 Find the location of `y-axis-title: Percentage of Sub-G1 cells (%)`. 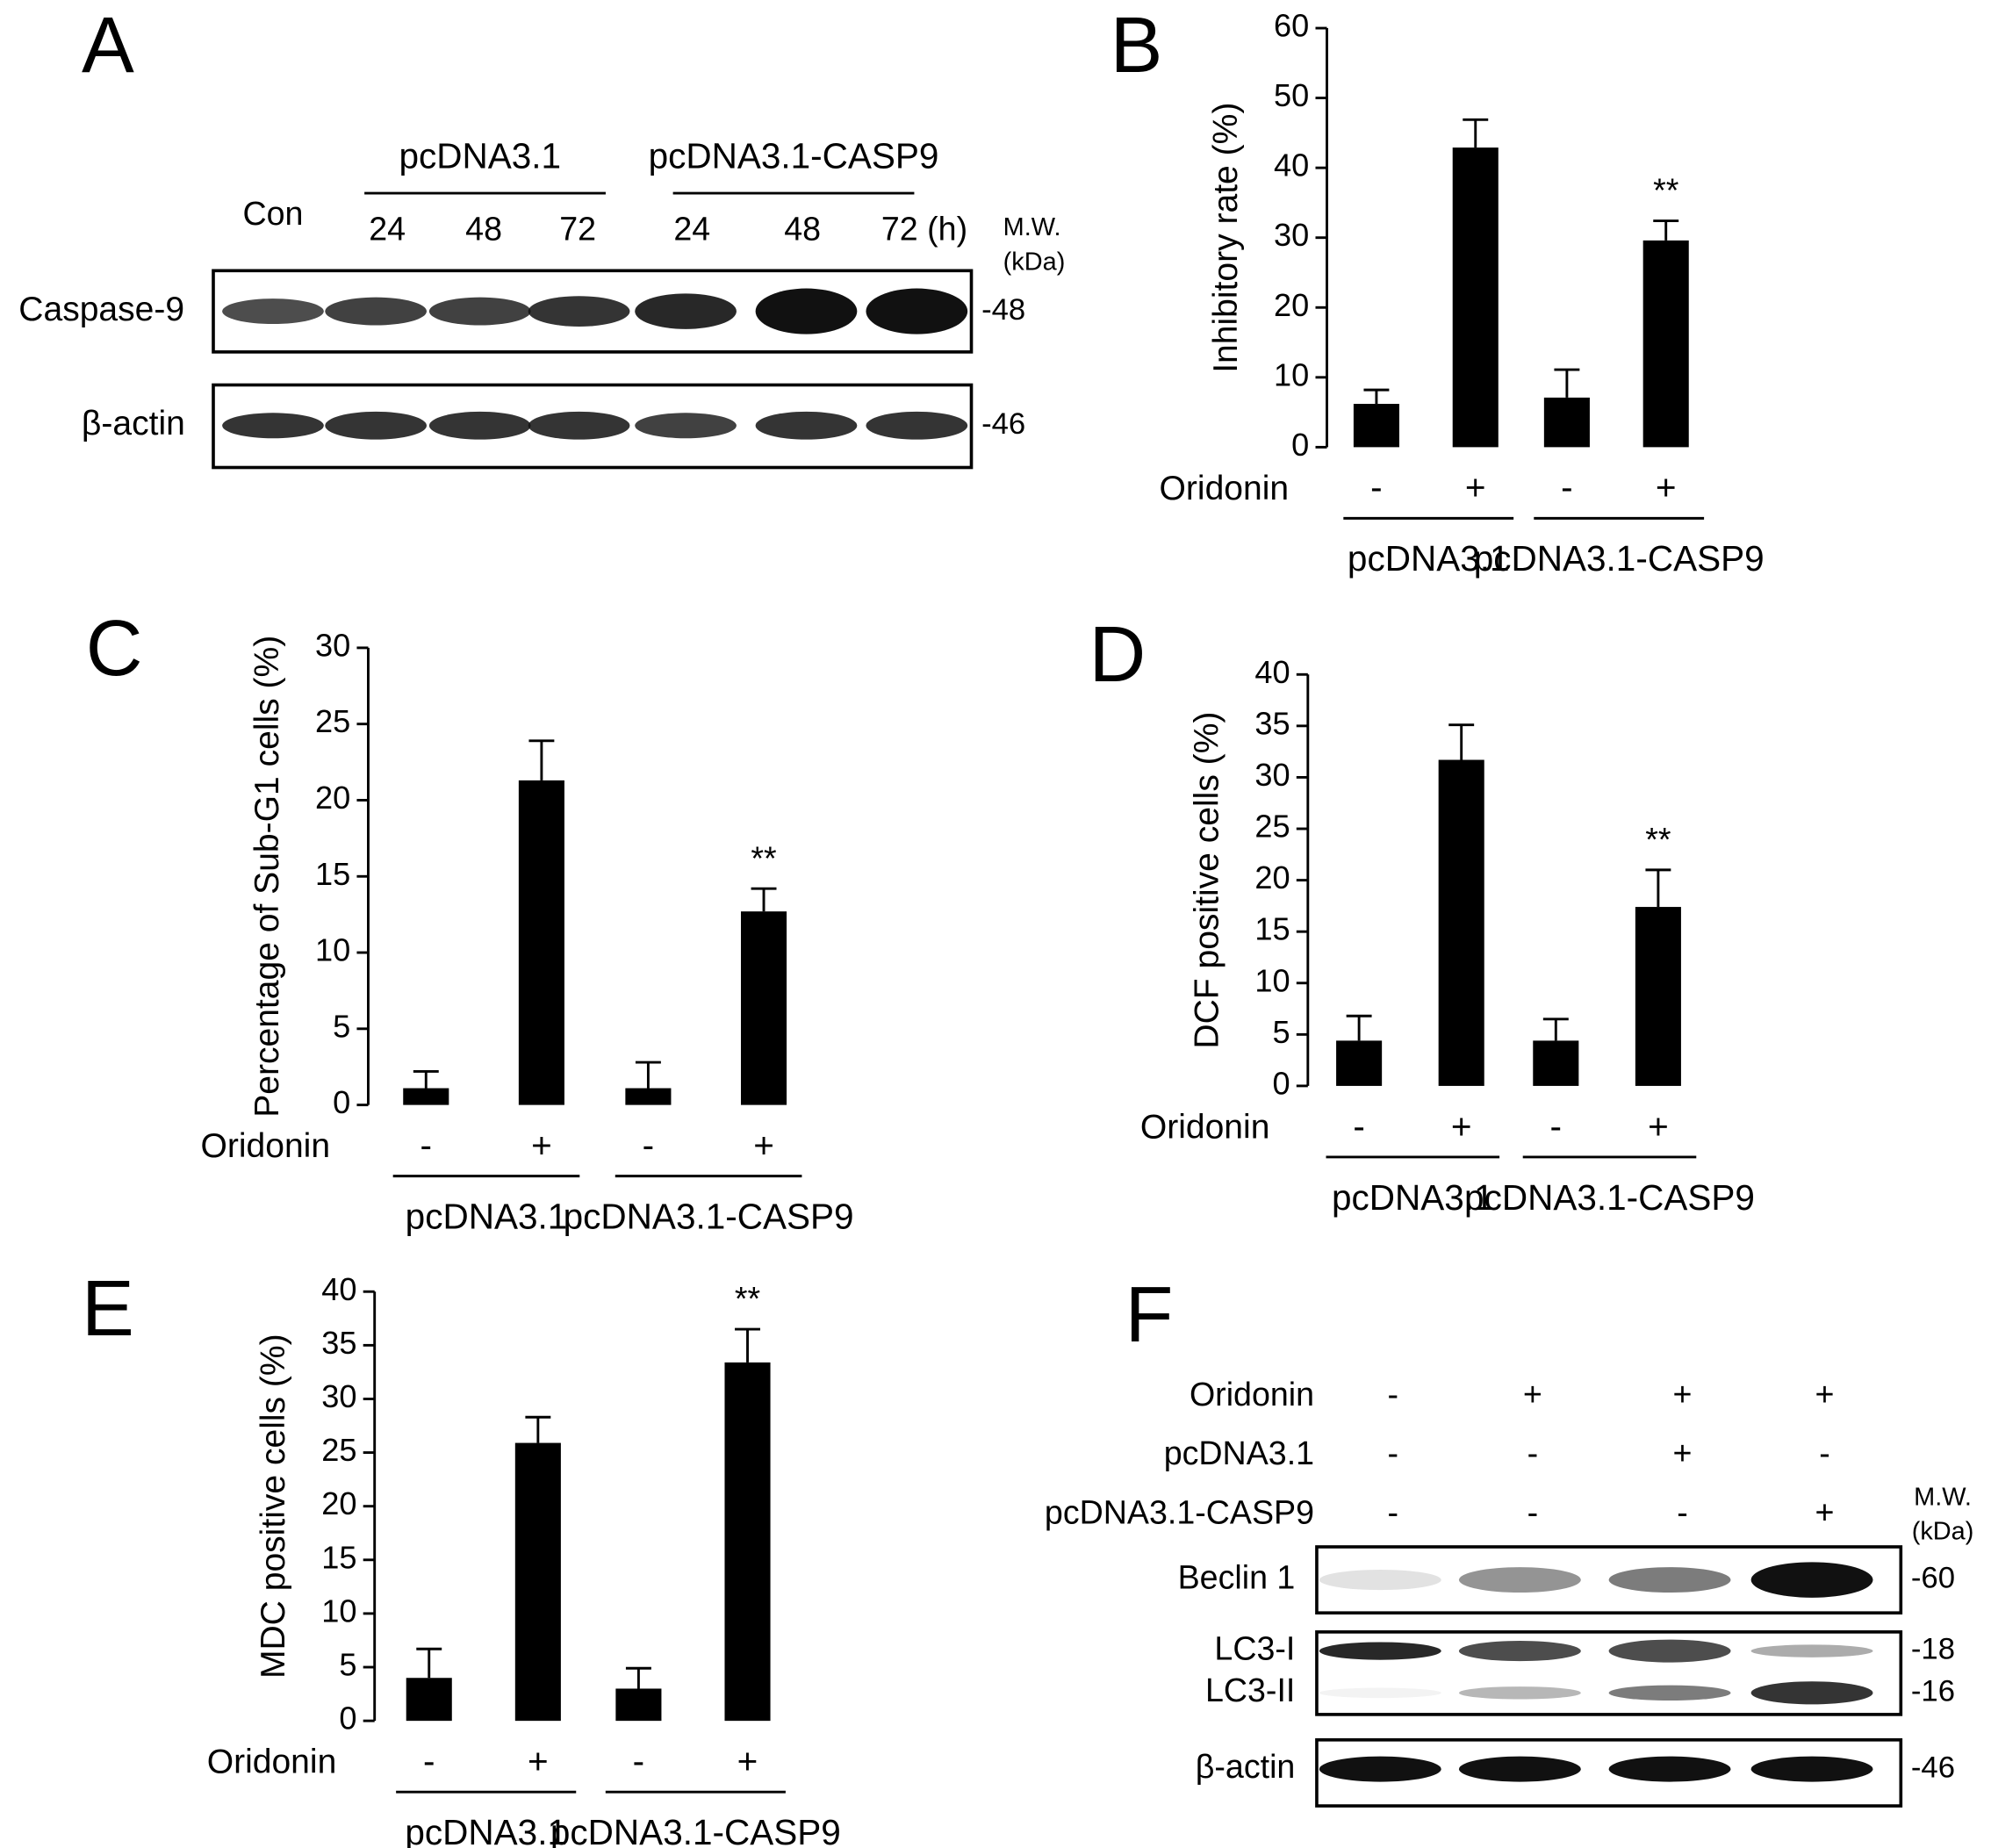

y-axis-title: Percentage of Sub-G1 cells (%) is located at coordinates (267, 877).